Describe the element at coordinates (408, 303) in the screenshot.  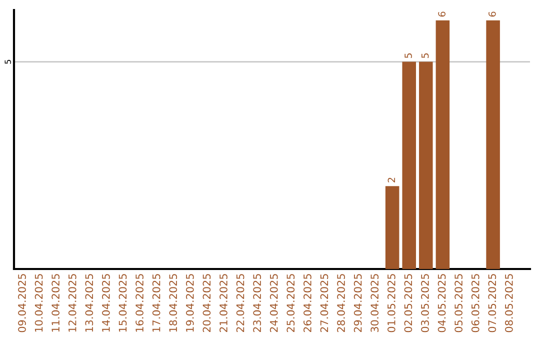
I see `x-tick-label: 02.05.2025` at that location.